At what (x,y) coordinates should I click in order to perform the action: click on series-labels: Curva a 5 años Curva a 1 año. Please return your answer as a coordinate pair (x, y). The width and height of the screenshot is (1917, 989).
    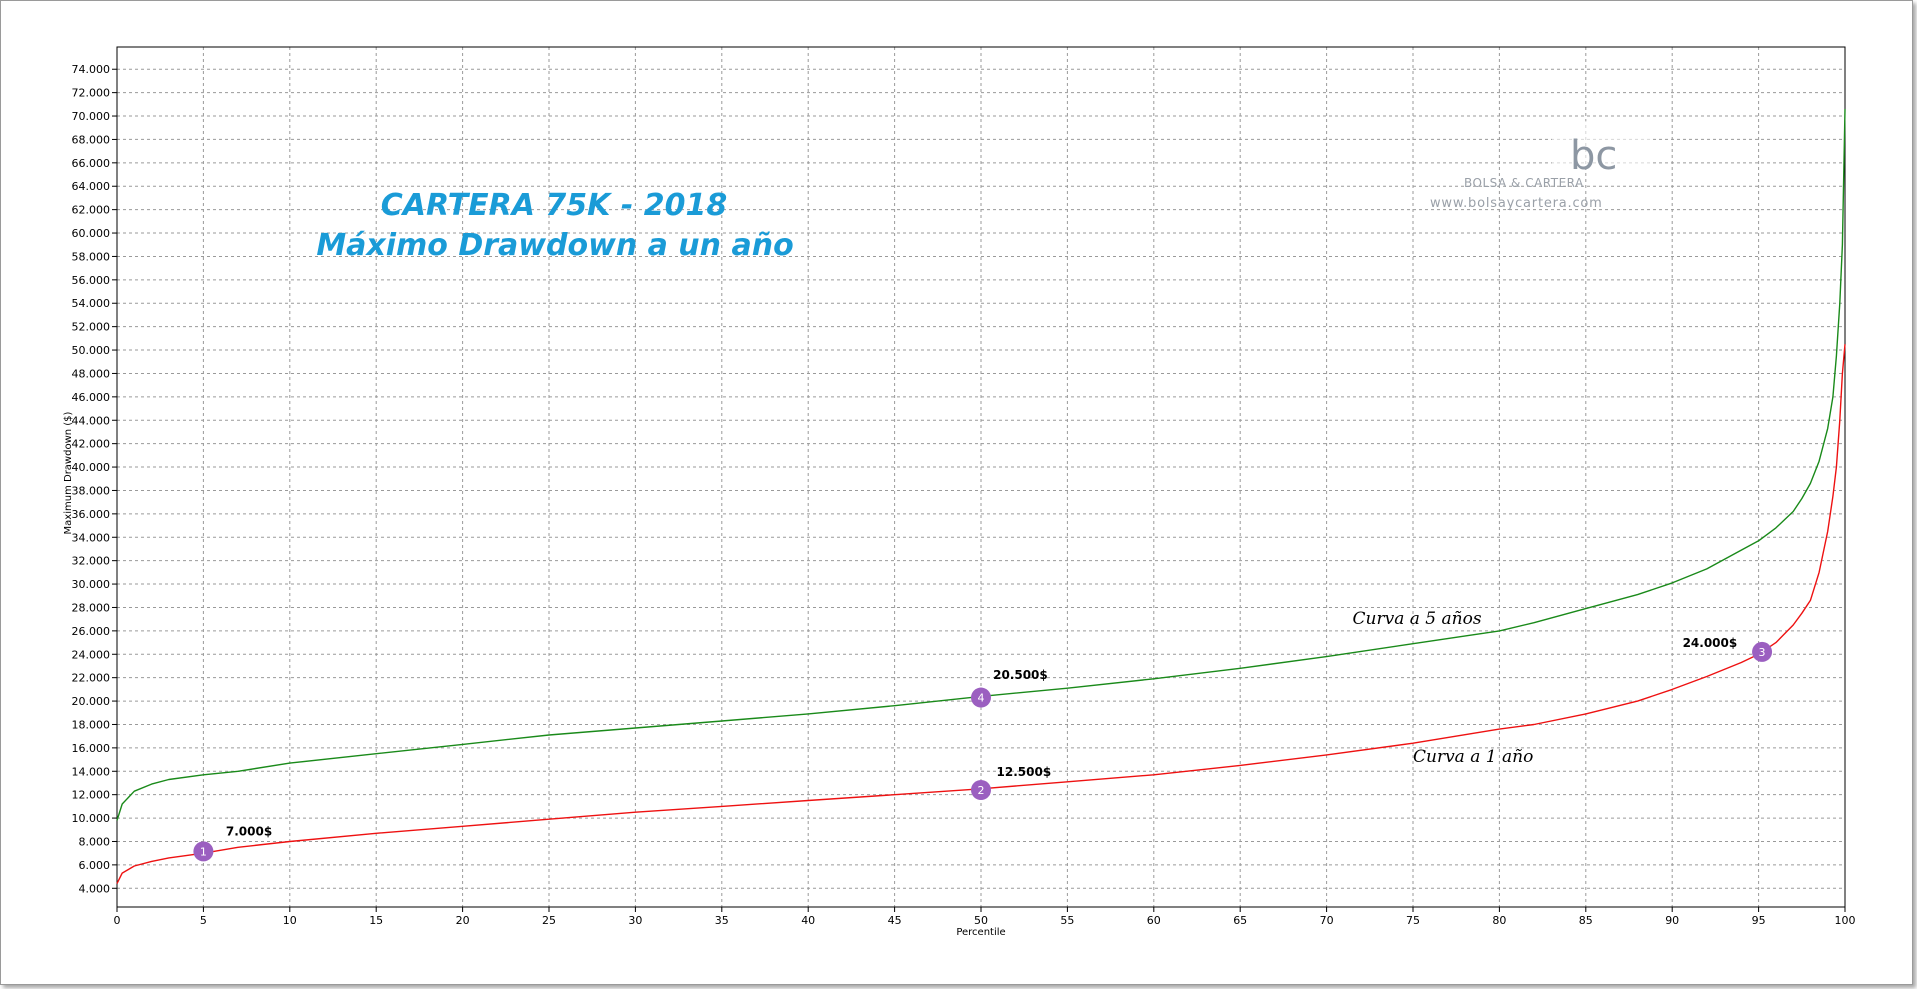
    Looking at the image, I should click on (1443, 688).